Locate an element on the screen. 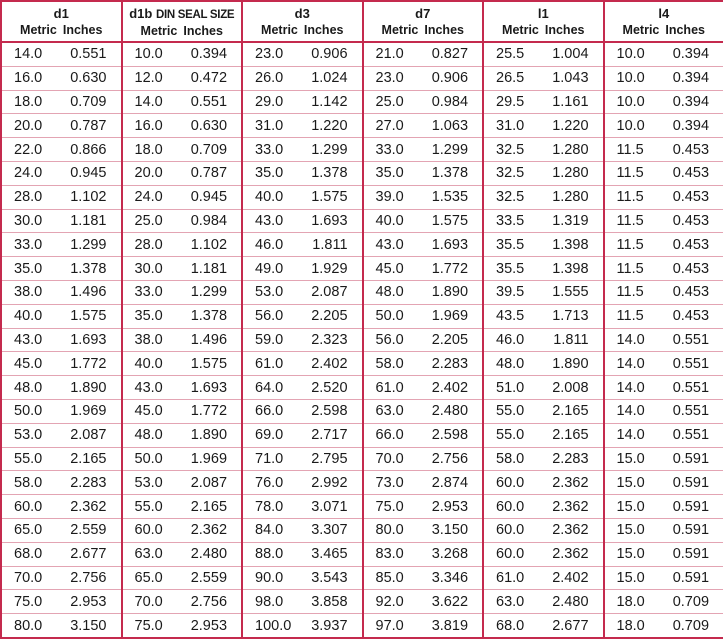 Image resolution: width=723 pixels, height=640 pixels. inches-cell-d3: 2.717 is located at coordinates (330, 435).